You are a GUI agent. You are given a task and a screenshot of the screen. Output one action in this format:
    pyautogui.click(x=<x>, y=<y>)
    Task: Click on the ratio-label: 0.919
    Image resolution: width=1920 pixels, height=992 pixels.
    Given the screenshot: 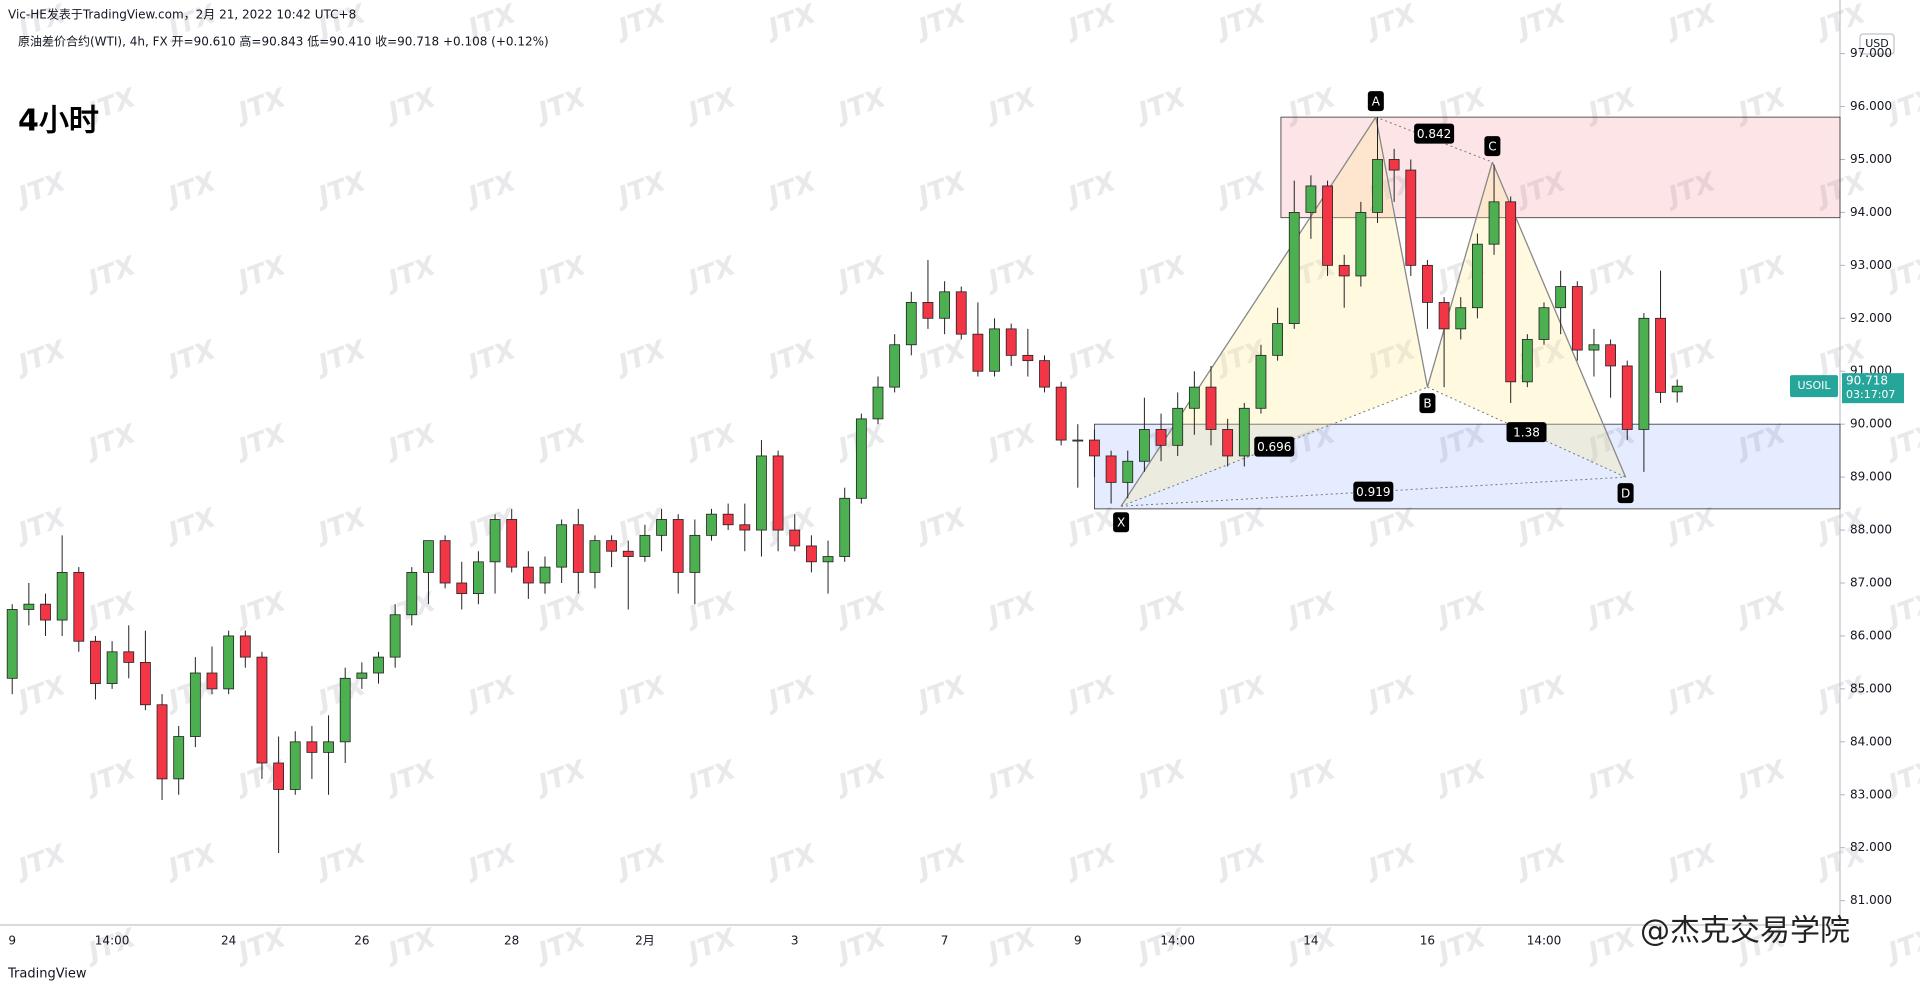 What is the action you would take?
    pyautogui.click(x=1373, y=492)
    